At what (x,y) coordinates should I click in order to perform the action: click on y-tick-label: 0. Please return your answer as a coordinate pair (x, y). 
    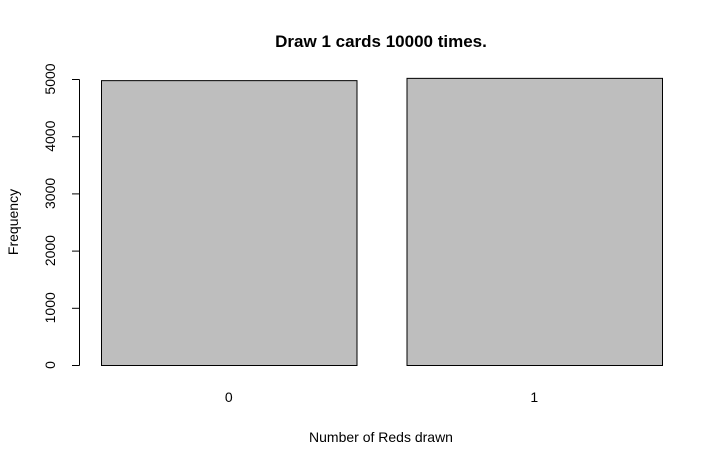
    Looking at the image, I should click on (50, 365).